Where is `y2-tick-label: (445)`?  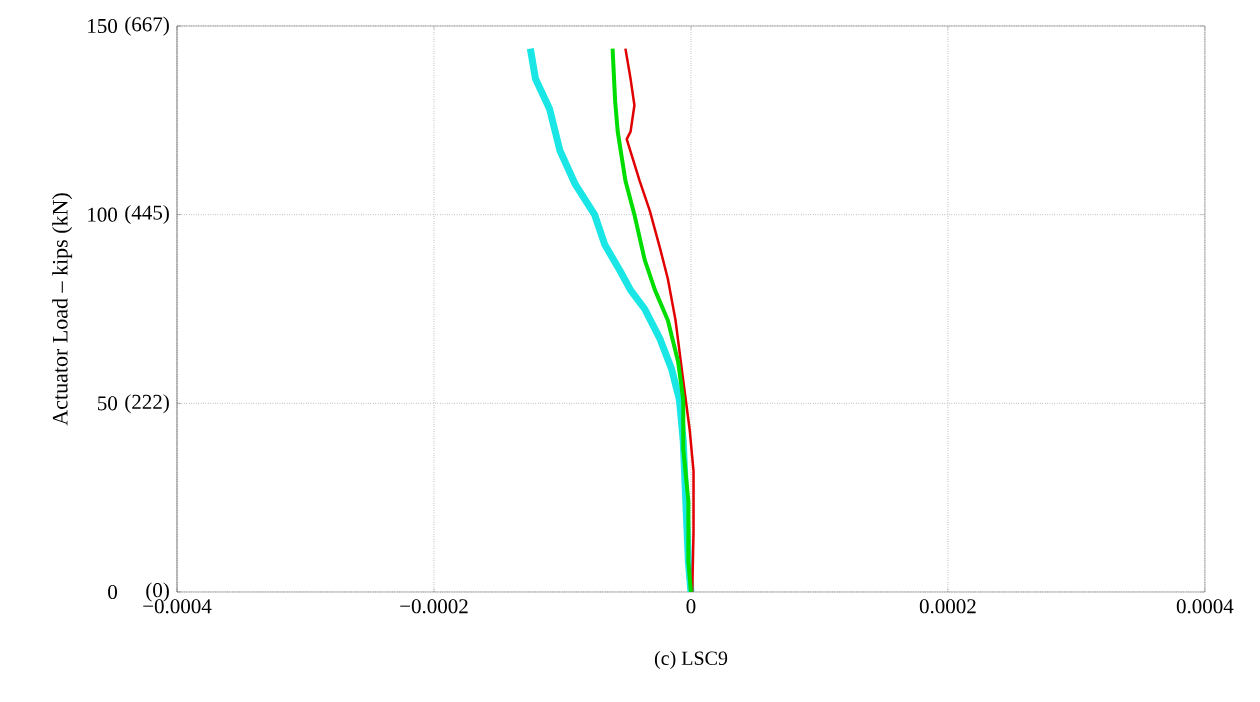 y2-tick-label: (445) is located at coordinates (147, 214).